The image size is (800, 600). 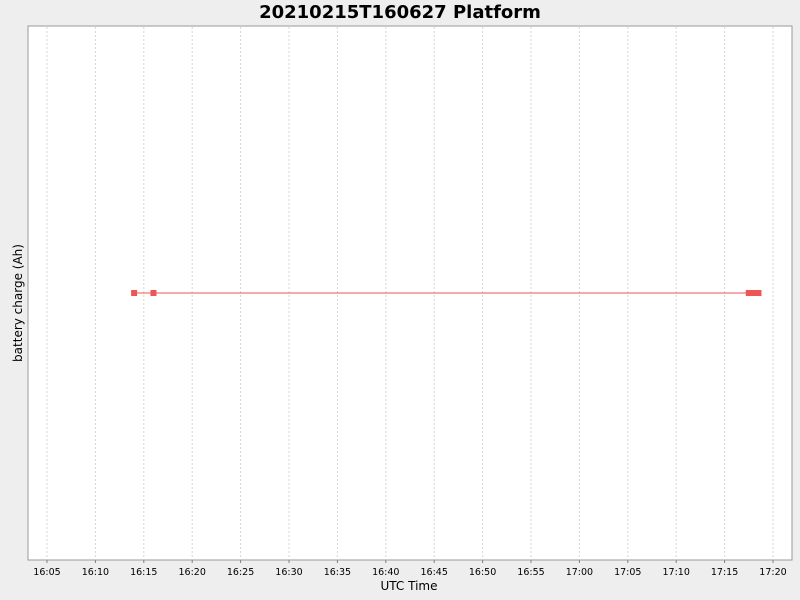 I want to click on x-tick-label: 16:50, so click(x=482, y=572).